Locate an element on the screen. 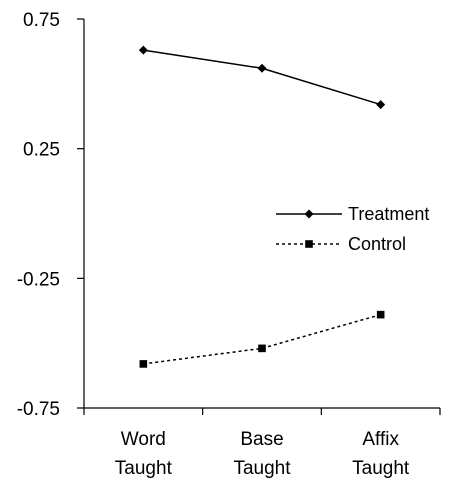 This screenshot has height=482, width=467. series-control is located at coordinates (262, 339).